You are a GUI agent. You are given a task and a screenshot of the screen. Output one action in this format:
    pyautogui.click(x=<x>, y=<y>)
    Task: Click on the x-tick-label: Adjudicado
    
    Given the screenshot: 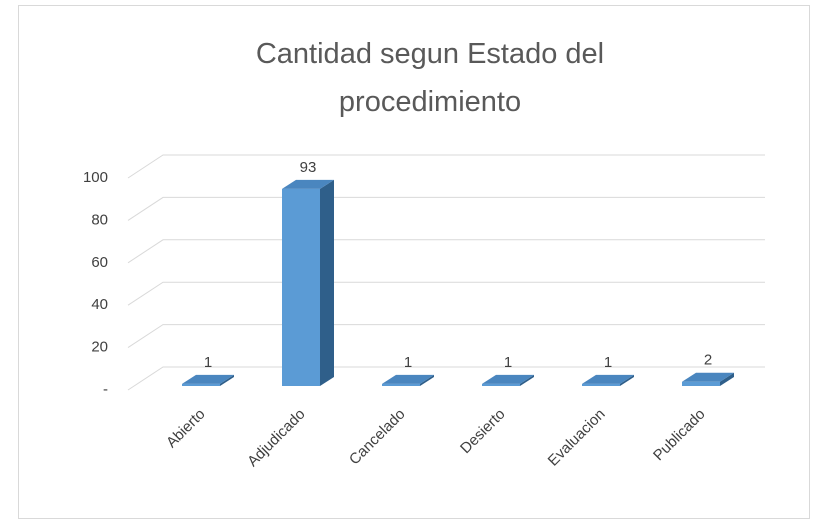 What is the action you would take?
    pyautogui.click(x=276, y=438)
    